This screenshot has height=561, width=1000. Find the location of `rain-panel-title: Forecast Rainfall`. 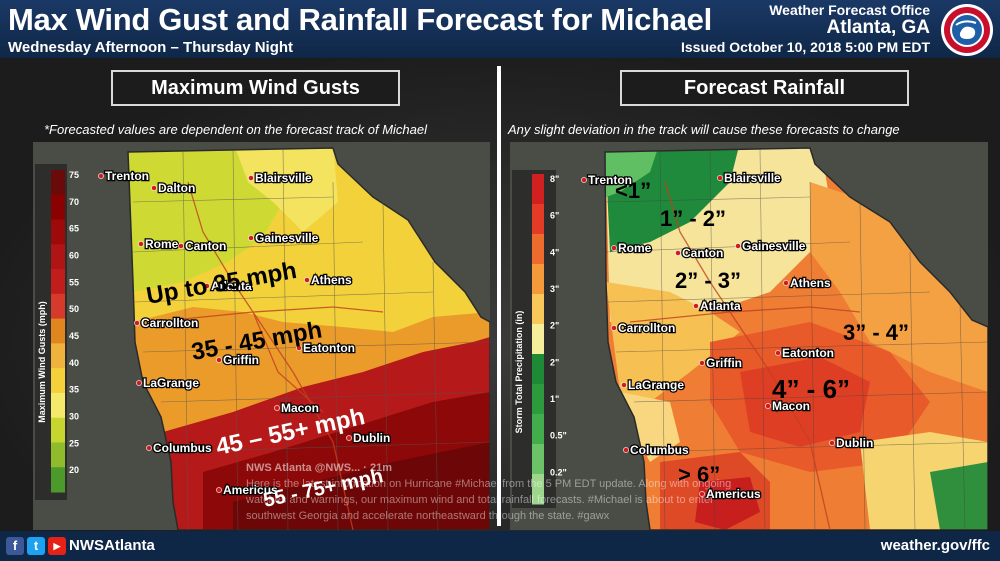

rain-panel-title: Forecast Rainfall is located at coordinates (764, 88).